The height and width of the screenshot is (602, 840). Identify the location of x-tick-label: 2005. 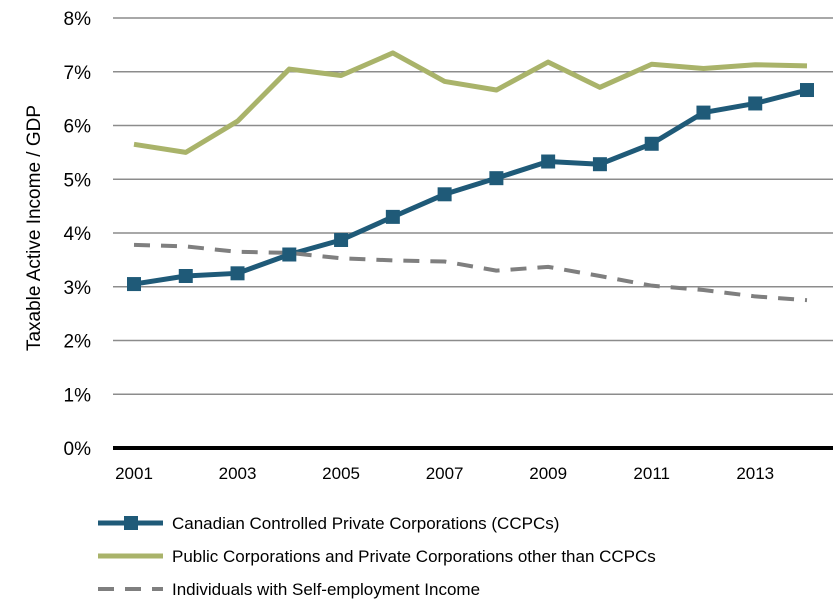
(341, 473).